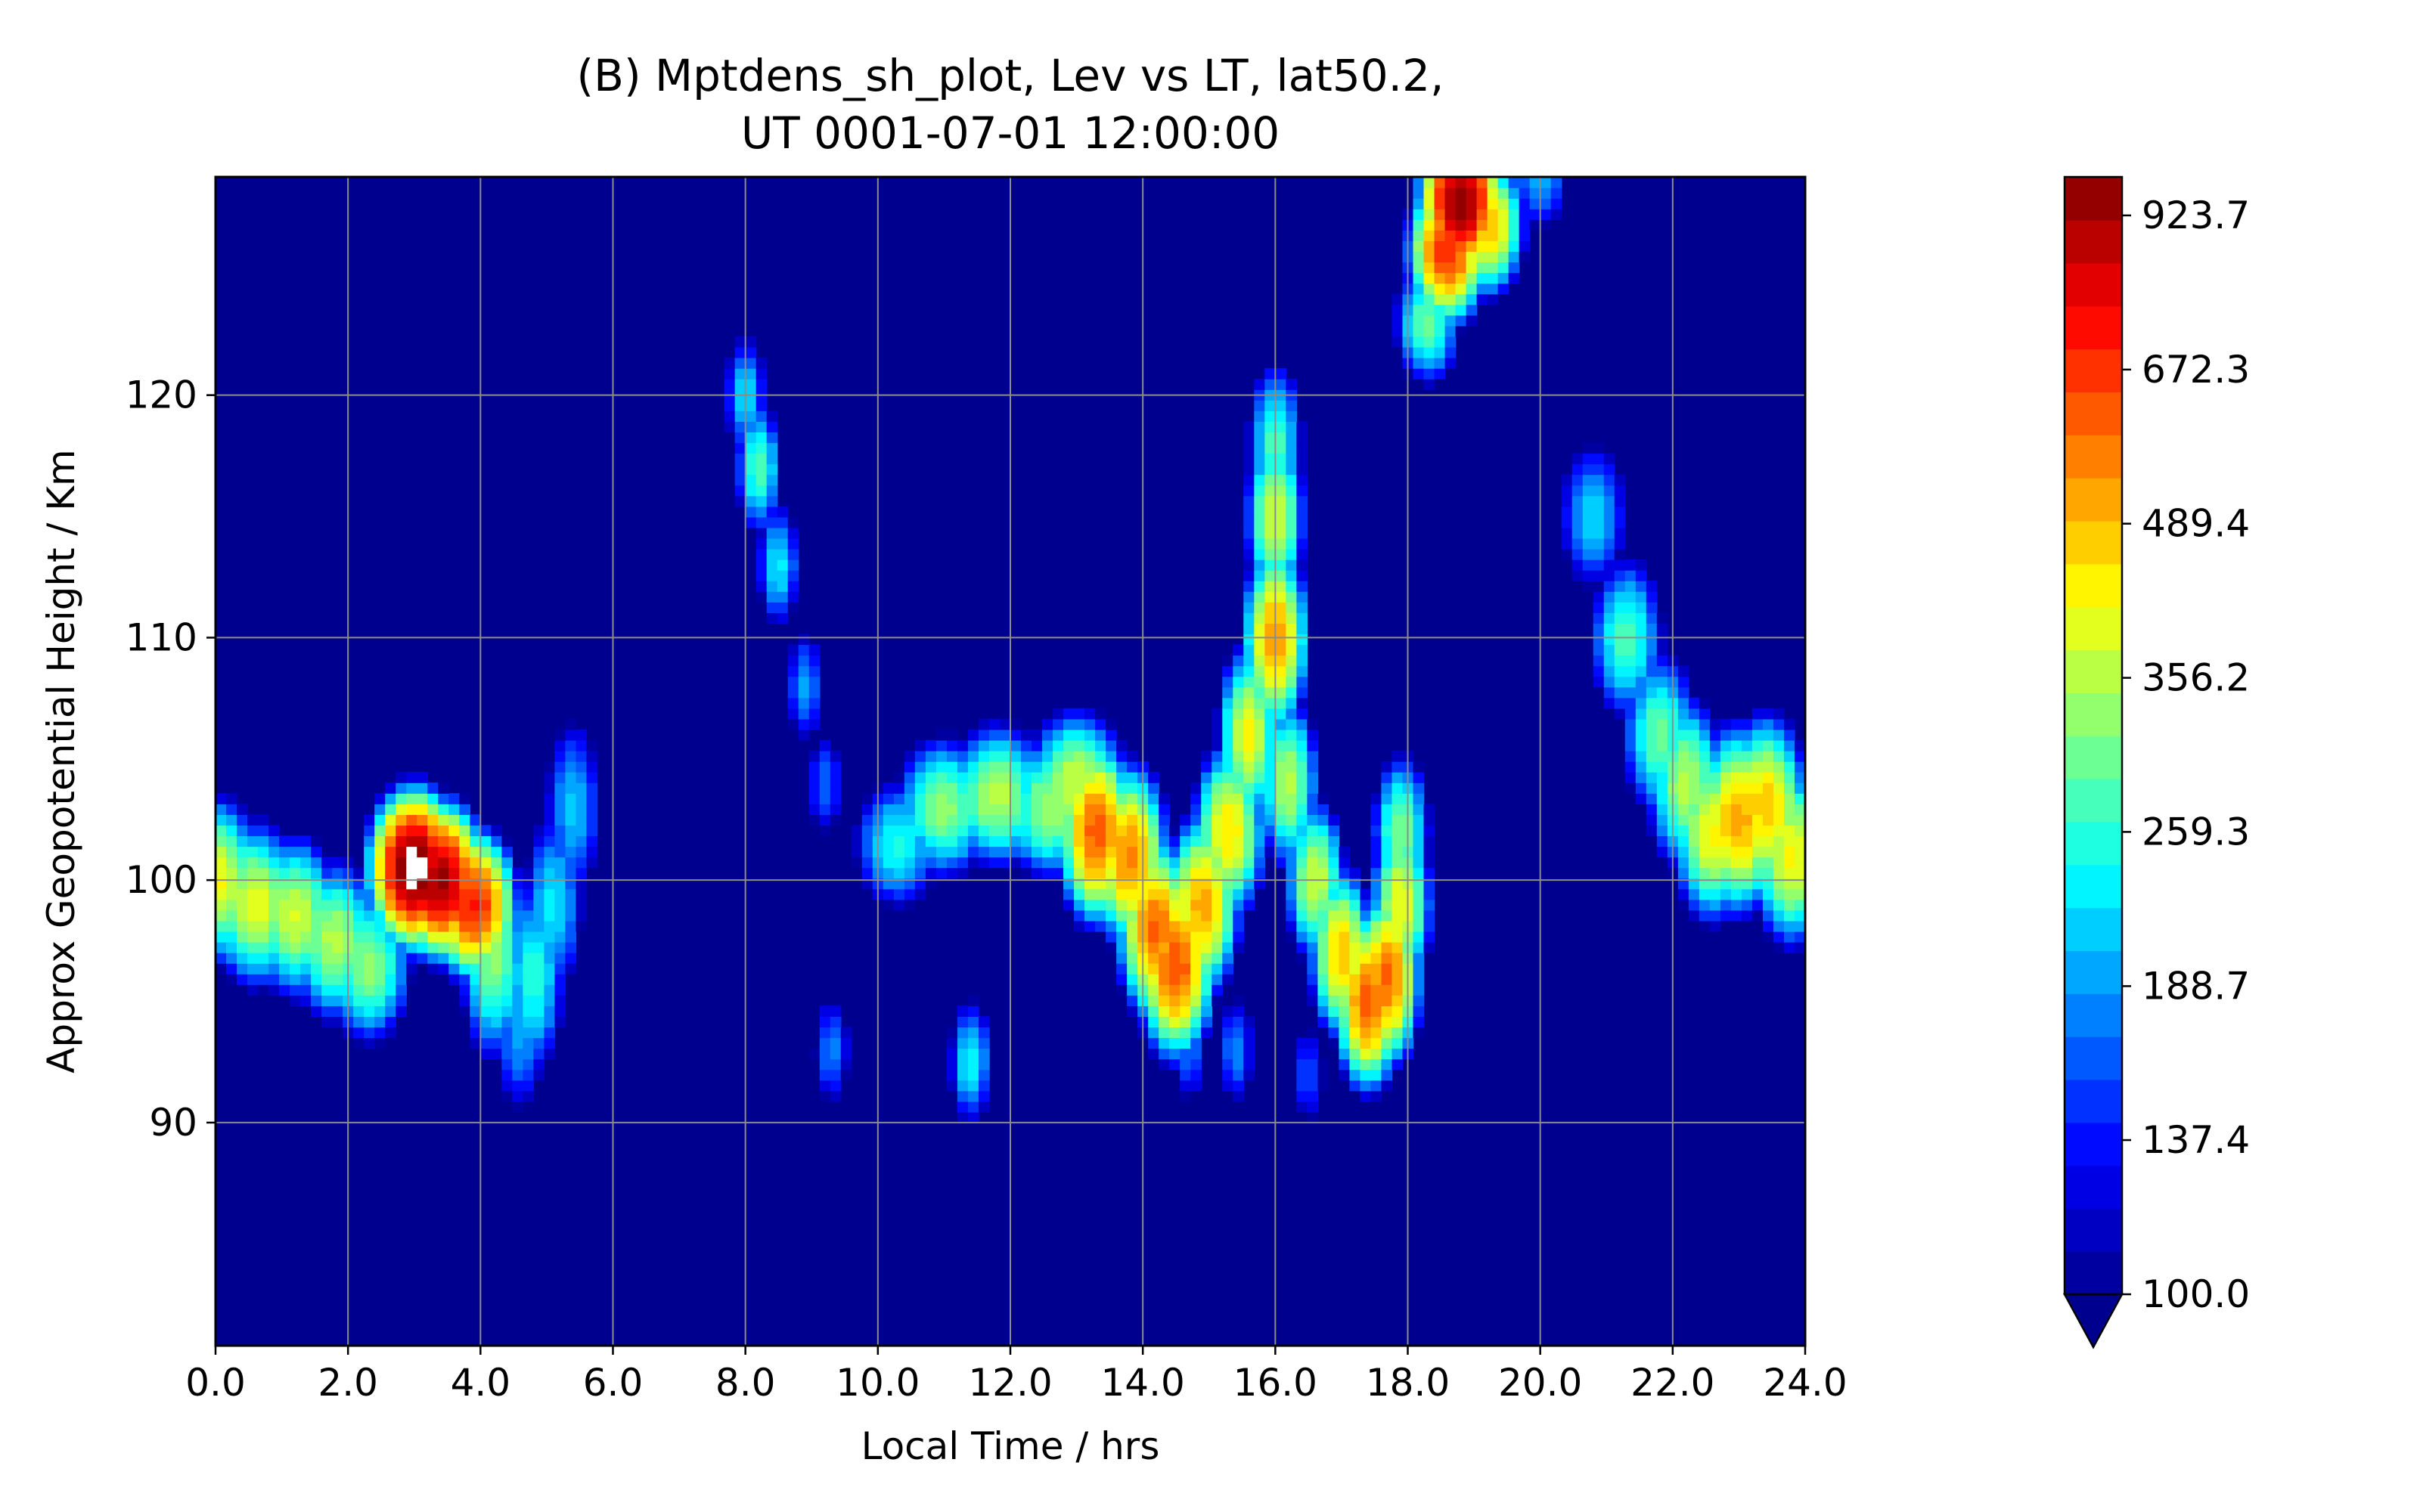 This screenshot has height=1512, width=2420. Describe the element at coordinates (173, 1123) in the screenshot. I see `y-tick-label: 90` at that location.